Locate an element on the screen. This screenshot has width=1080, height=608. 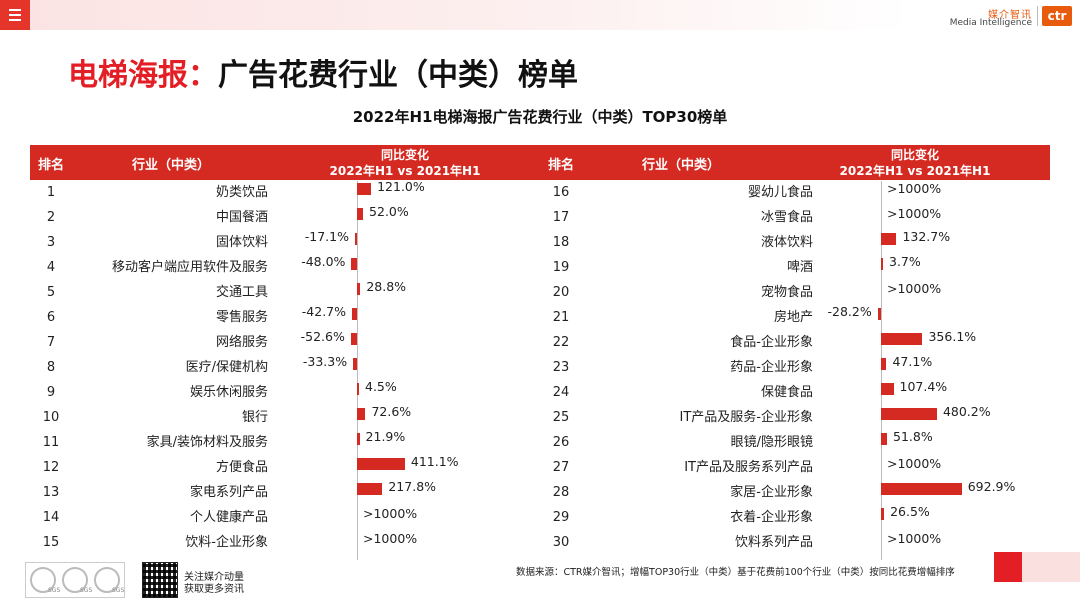
rank-label: 29 is located at coordinates (561, 517).